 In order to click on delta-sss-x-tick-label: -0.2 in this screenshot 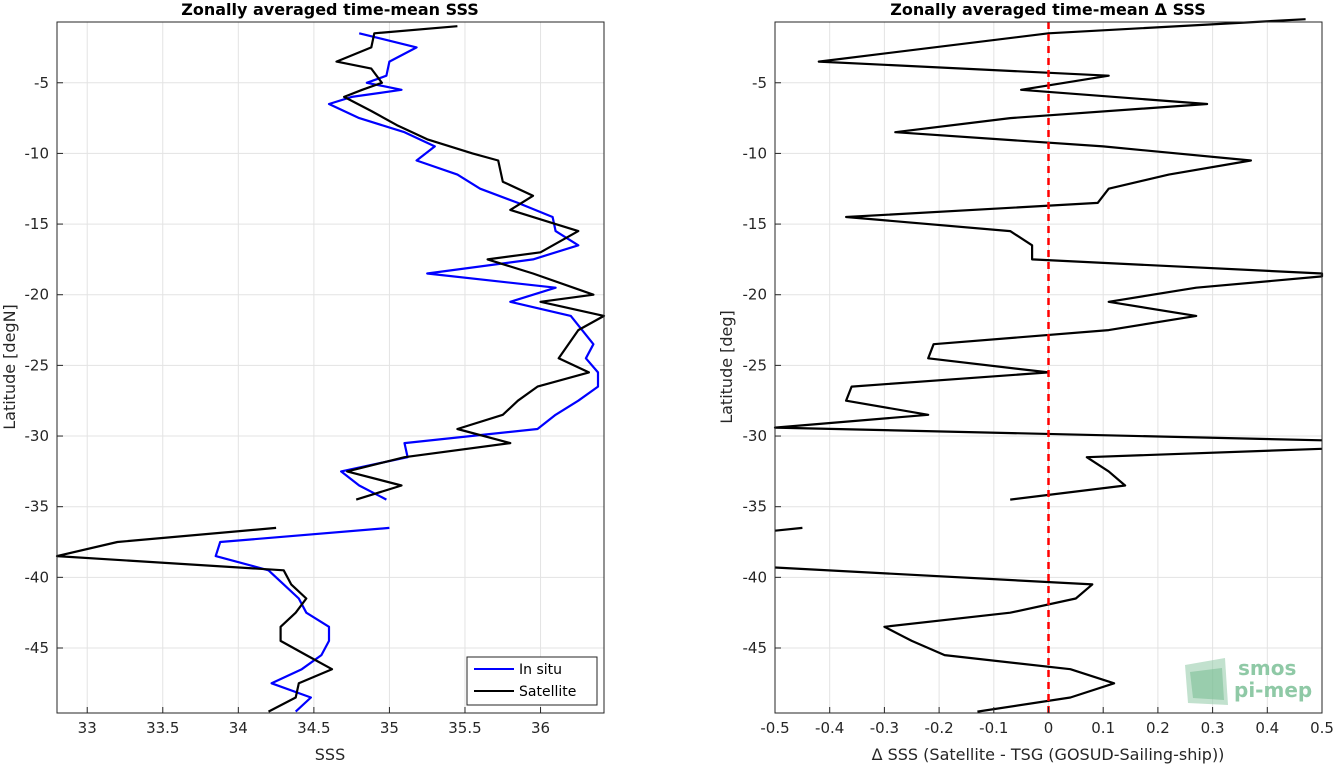, I will do `click(938, 728)`.